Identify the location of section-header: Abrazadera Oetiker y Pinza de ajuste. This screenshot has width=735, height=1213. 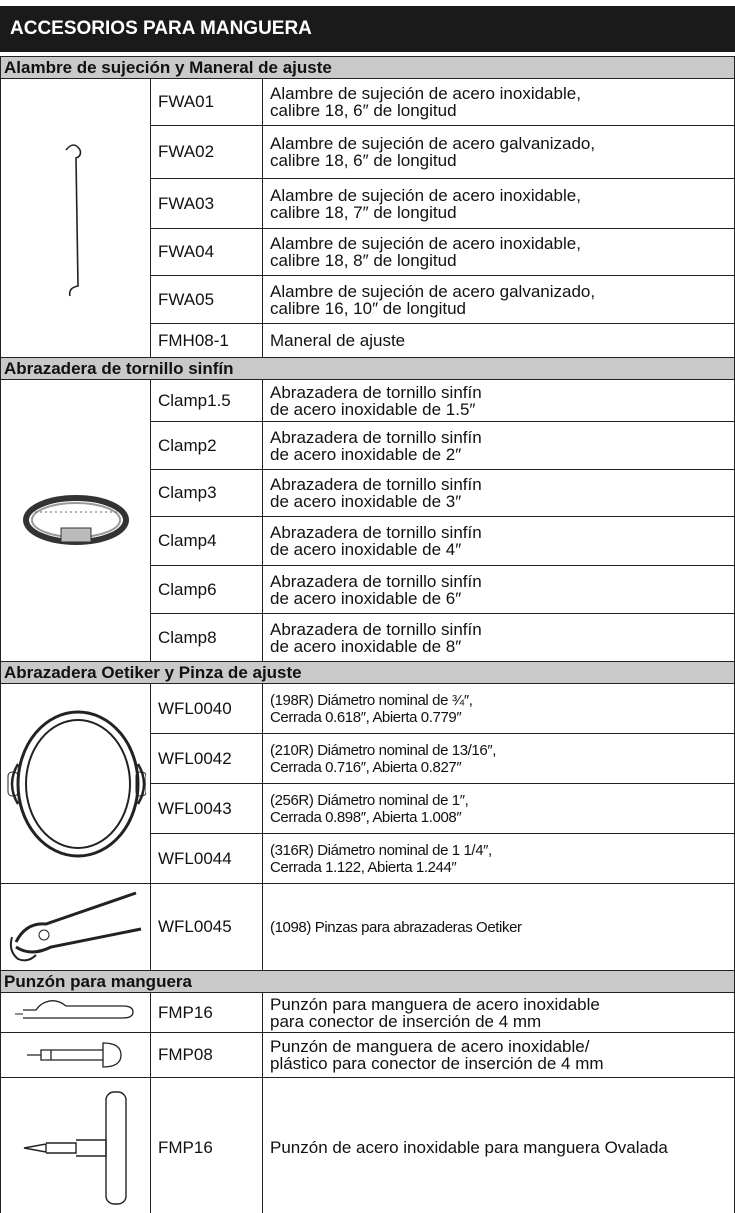
(367, 672).